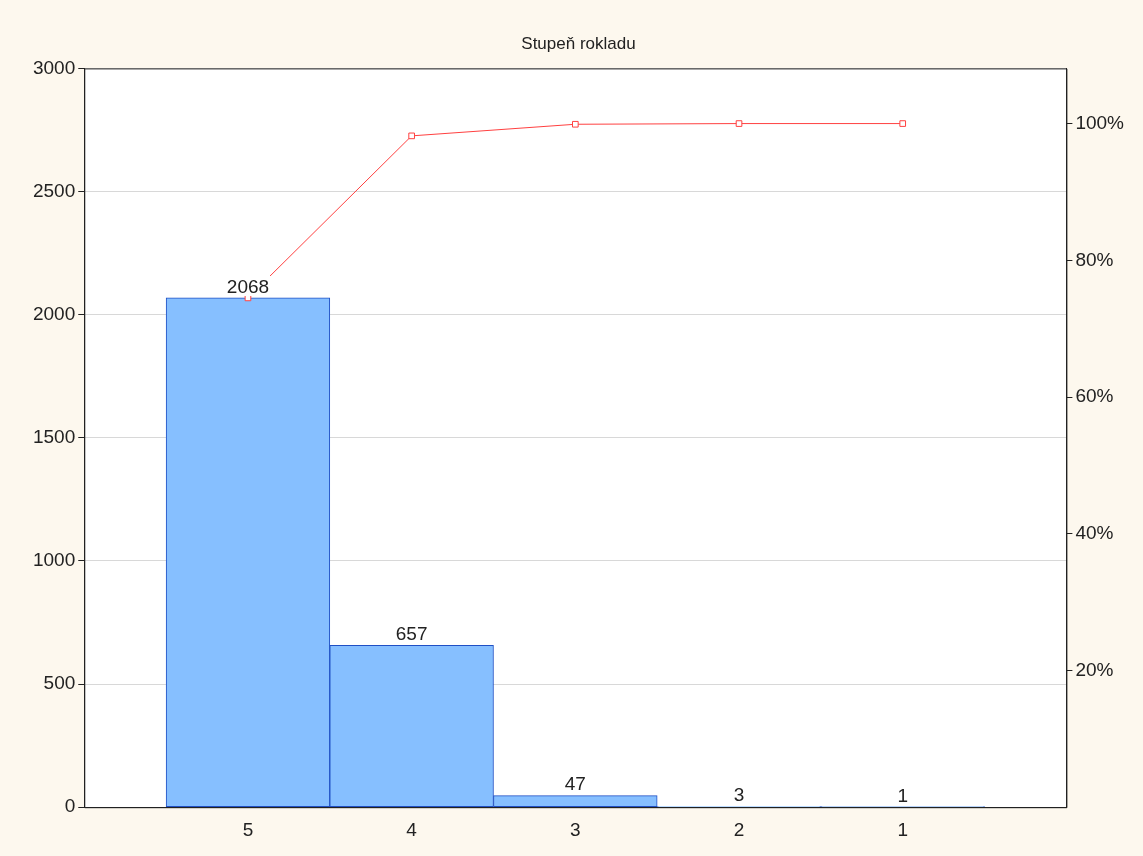 This screenshot has height=856, width=1143. What do you see at coordinates (54, 437) in the screenshot?
I see `y-tick-label: 1500` at bounding box center [54, 437].